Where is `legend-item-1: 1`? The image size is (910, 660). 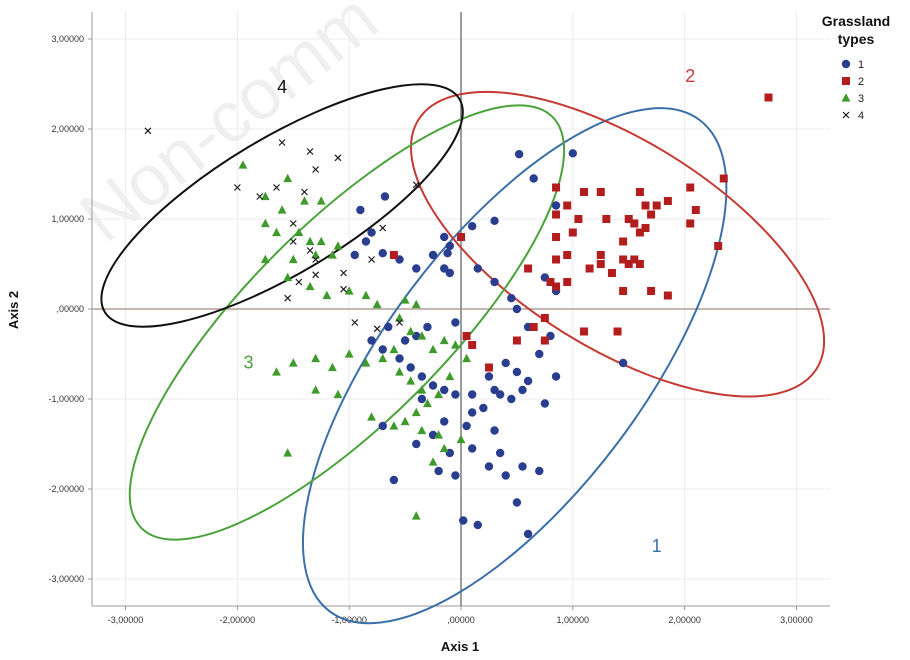 legend-item-1: 1 is located at coordinates (852, 65).